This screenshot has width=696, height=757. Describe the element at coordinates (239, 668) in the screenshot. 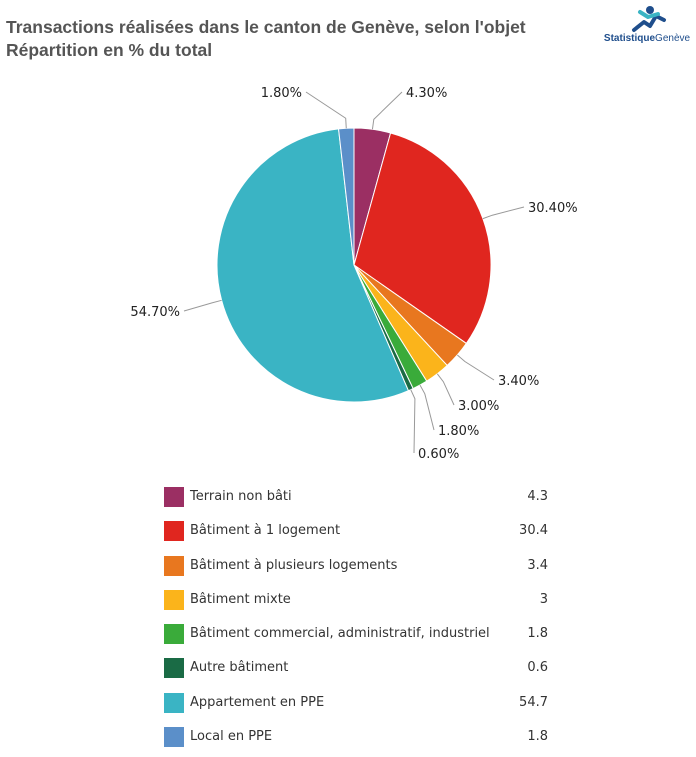

I see `legend-label: Autre bâtiment` at that location.